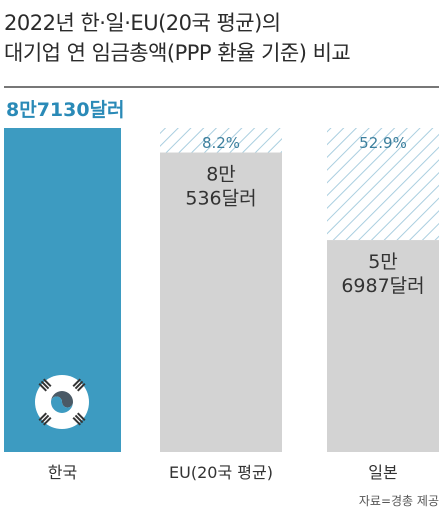  I want to click on title-divider, so click(221, 87).